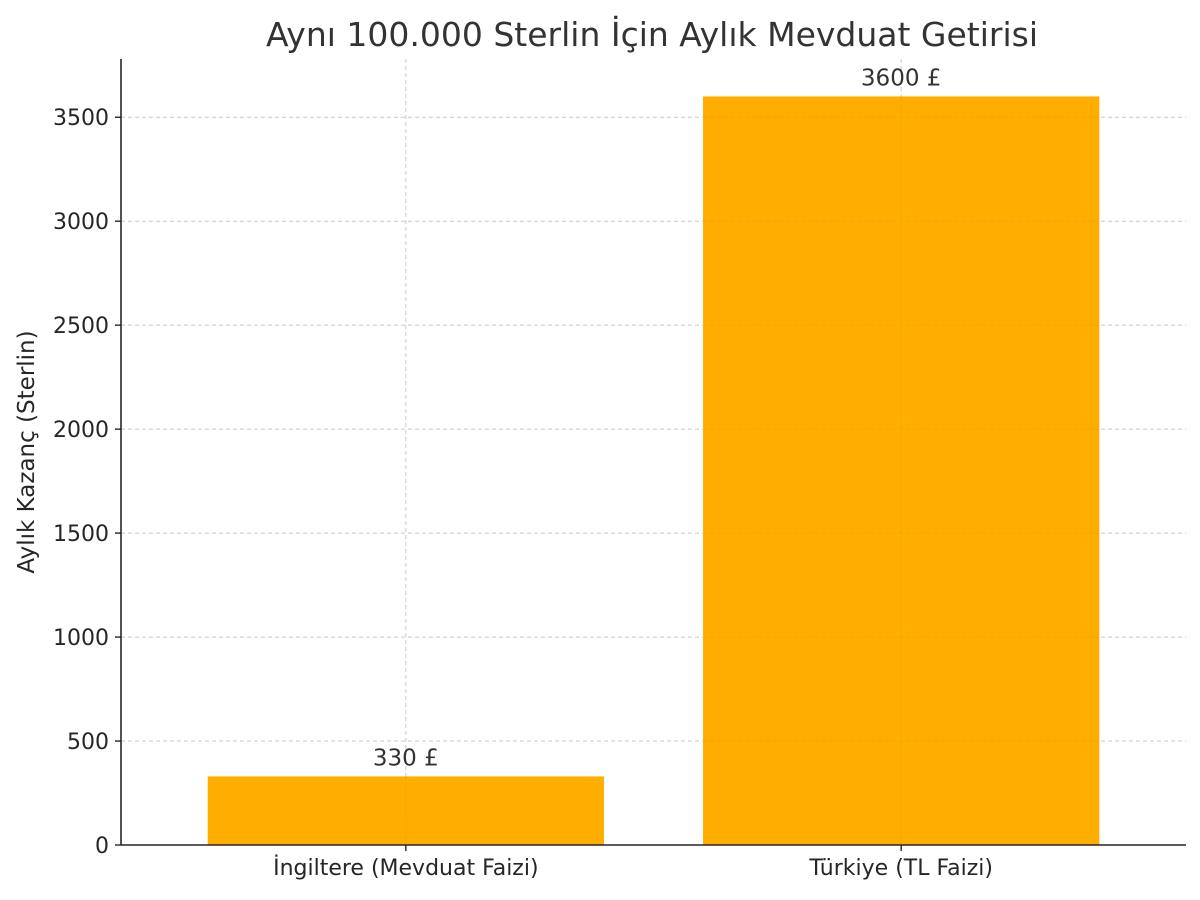 This screenshot has width=1200, height=900. What do you see at coordinates (901, 78) in the screenshot?
I see `data-label: 3600 £` at bounding box center [901, 78].